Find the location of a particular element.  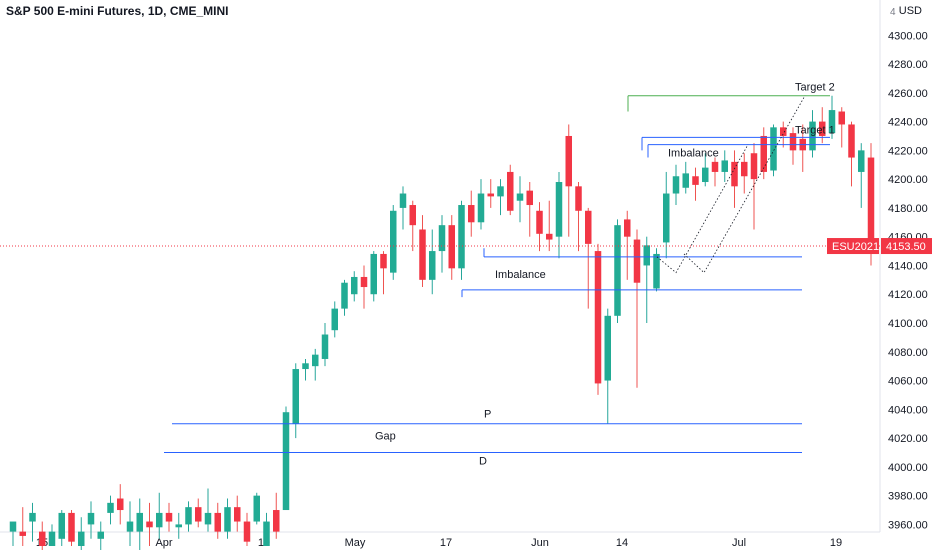

gap-label: Gap is located at coordinates (385, 437).